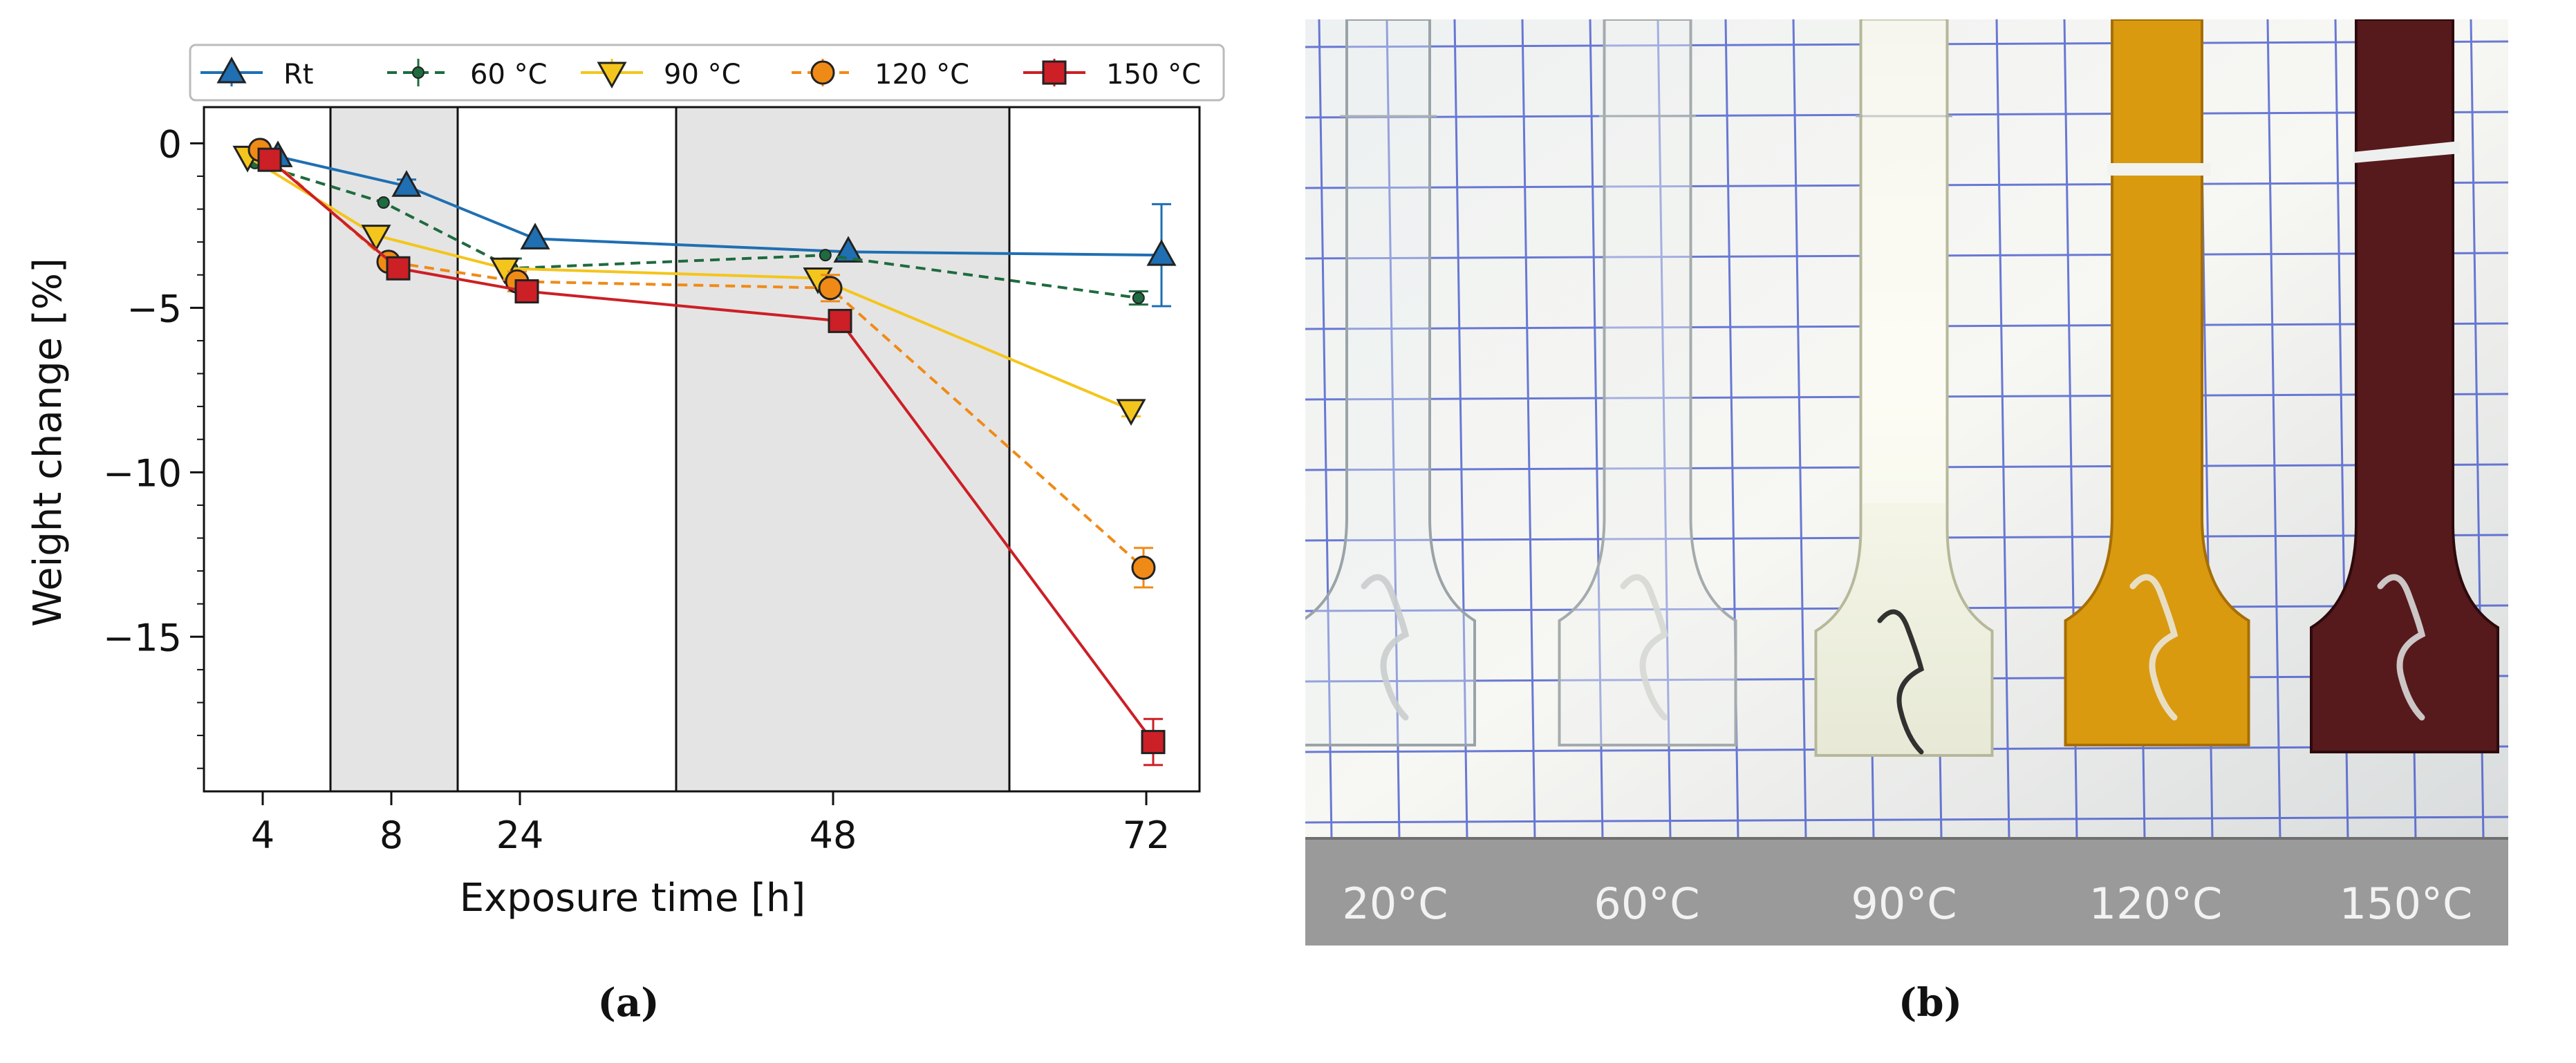  Describe the element at coordinates (2157, 382) in the screenshot. I see `specimen-120c` at that location.